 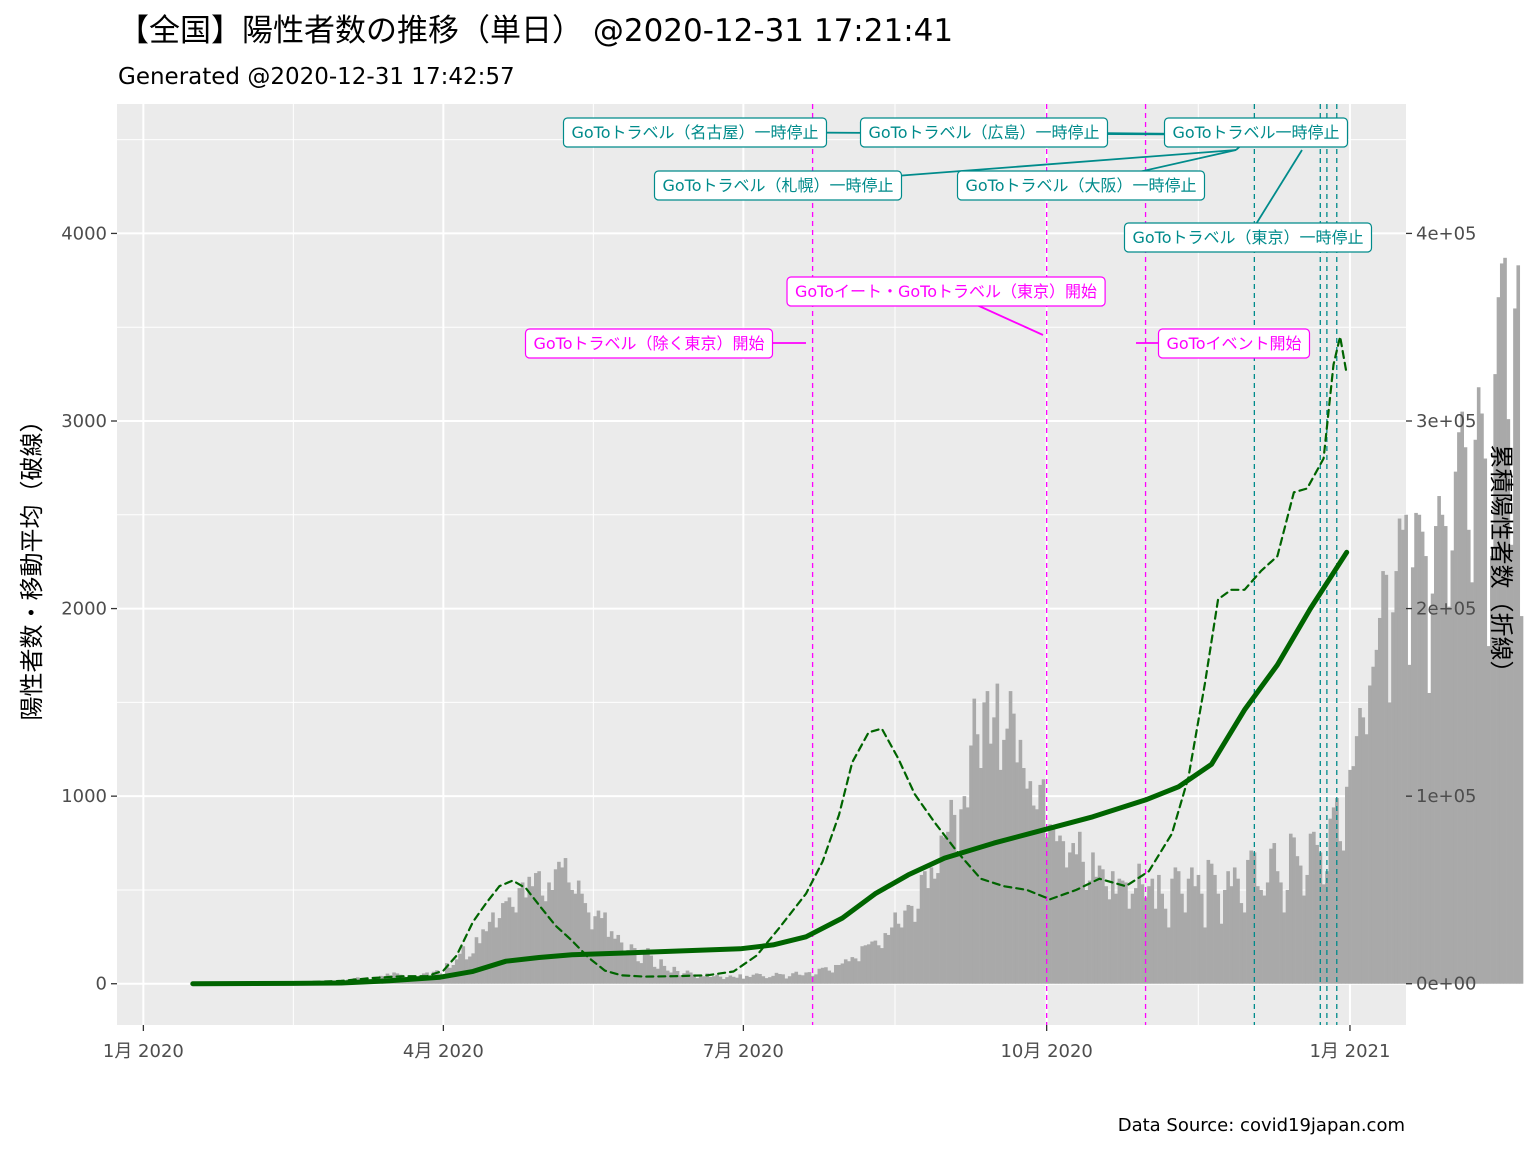 I want to click on event-annotation: GoToトラベル（札幌）一時停止, so click(x=945, y=175).